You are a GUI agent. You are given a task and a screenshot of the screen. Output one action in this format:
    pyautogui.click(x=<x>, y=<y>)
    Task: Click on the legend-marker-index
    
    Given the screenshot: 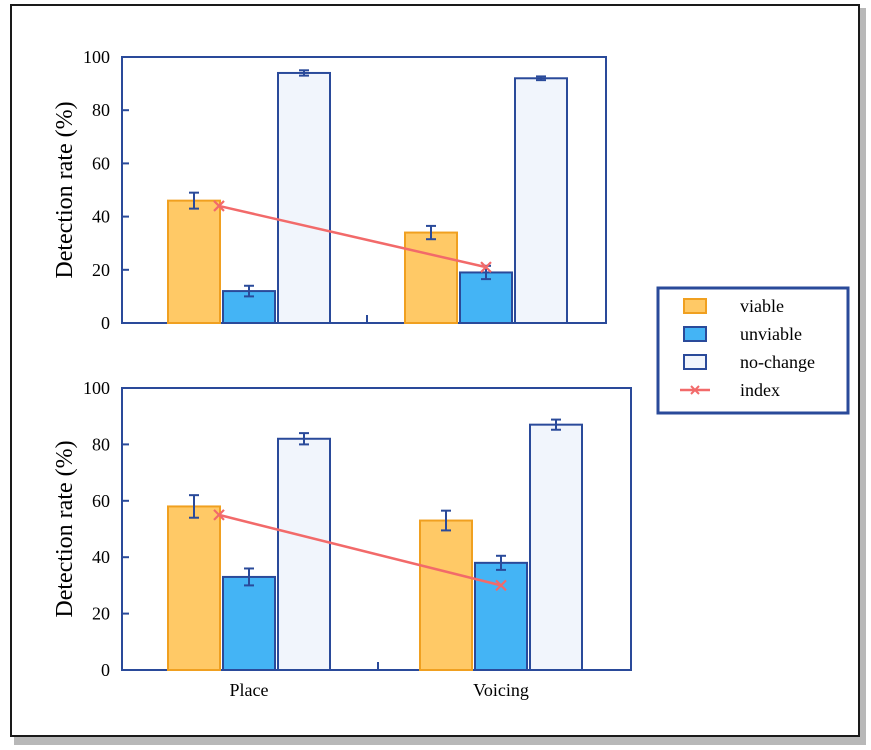 What is the action you would take?
    pyautogui.click(x=695, y=390)
    